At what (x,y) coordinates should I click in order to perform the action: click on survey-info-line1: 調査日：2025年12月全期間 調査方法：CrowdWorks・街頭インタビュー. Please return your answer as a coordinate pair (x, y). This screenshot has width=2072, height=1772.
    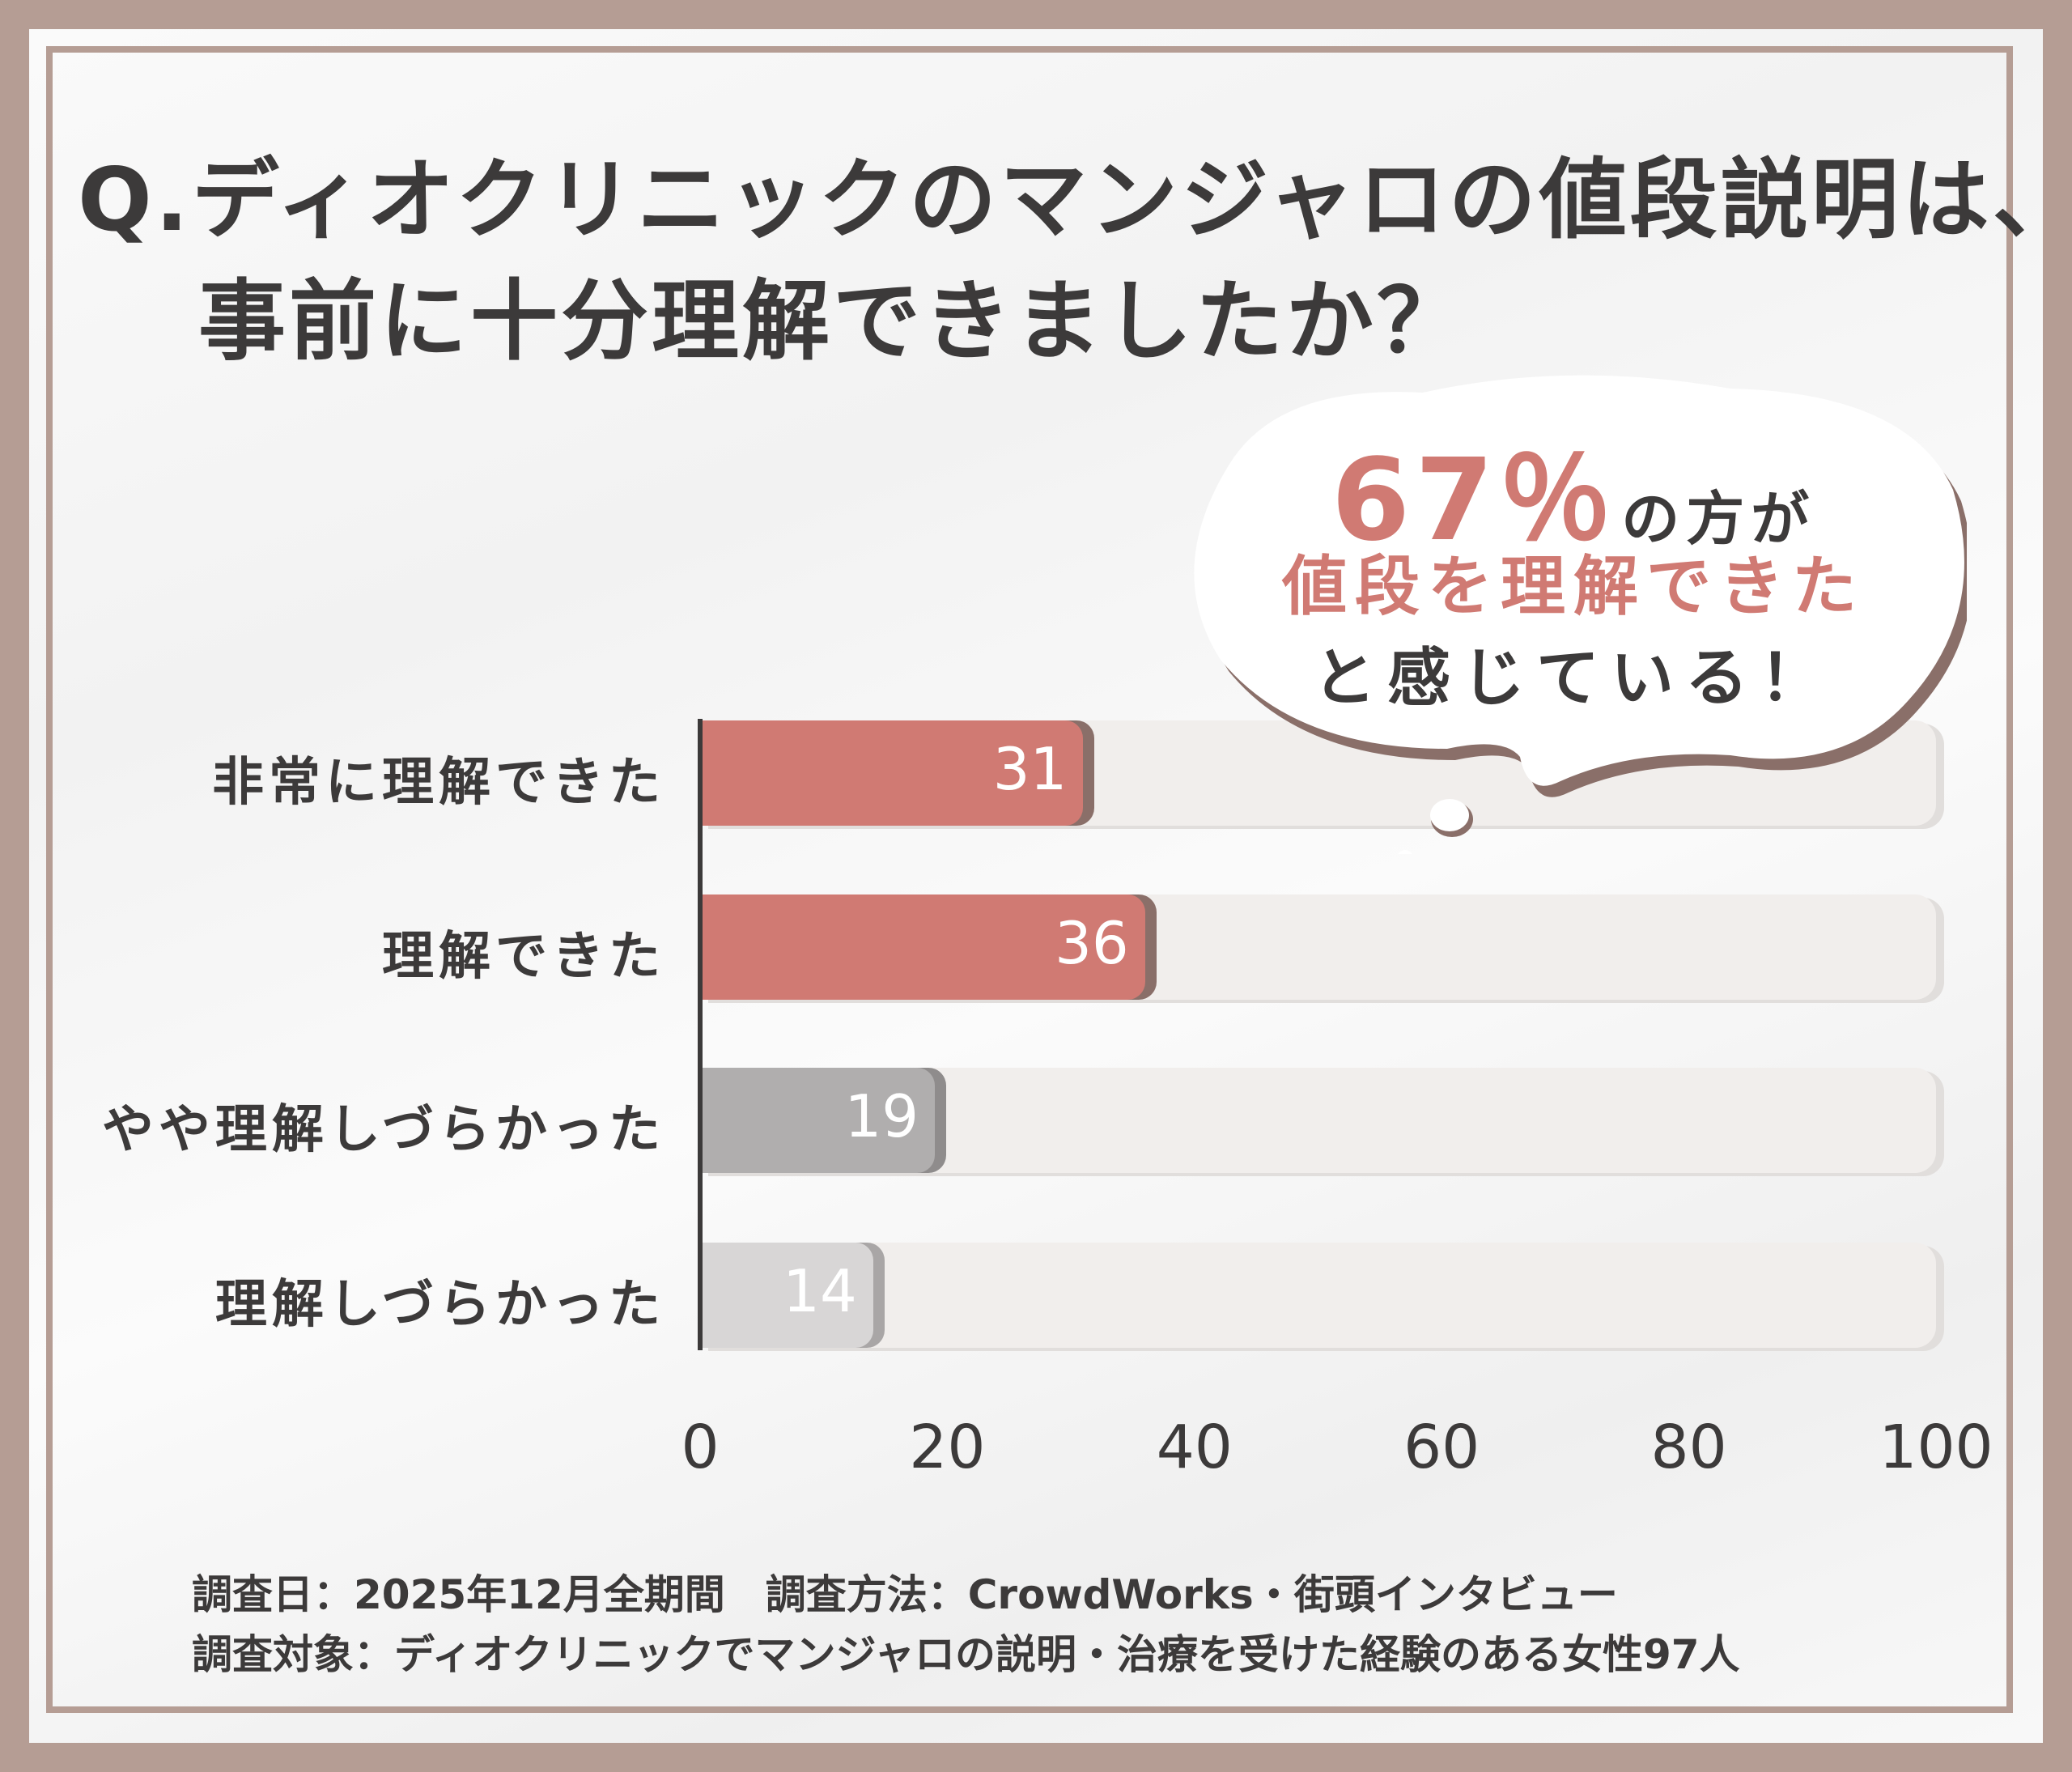
    Looking at the image, I should click on (905, 1595).